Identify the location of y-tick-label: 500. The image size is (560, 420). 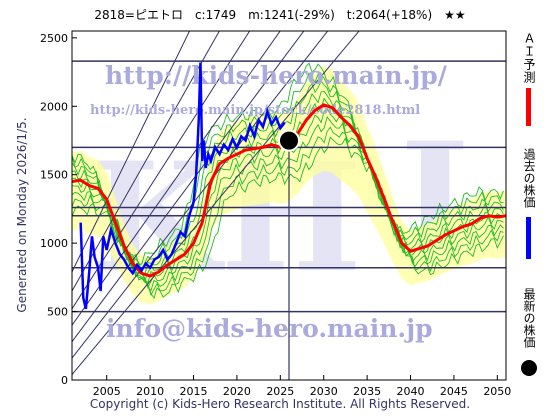
(57, 312).